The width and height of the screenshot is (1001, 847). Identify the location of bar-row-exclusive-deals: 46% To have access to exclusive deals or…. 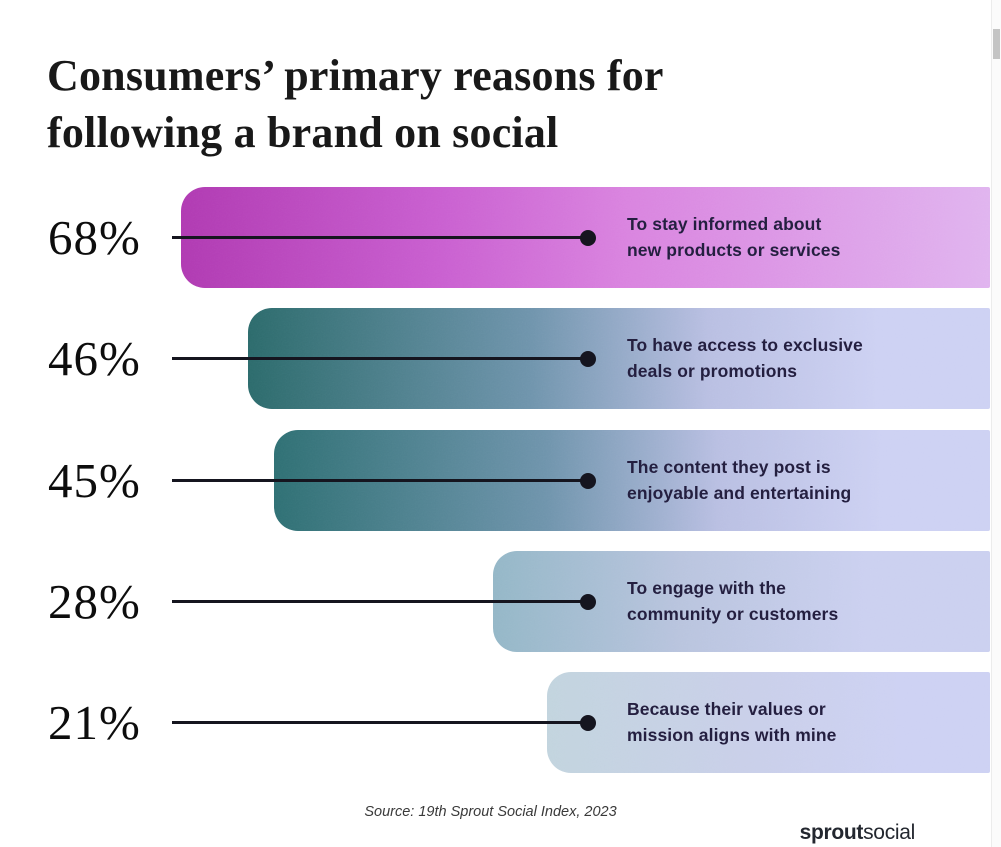
(500, 358).